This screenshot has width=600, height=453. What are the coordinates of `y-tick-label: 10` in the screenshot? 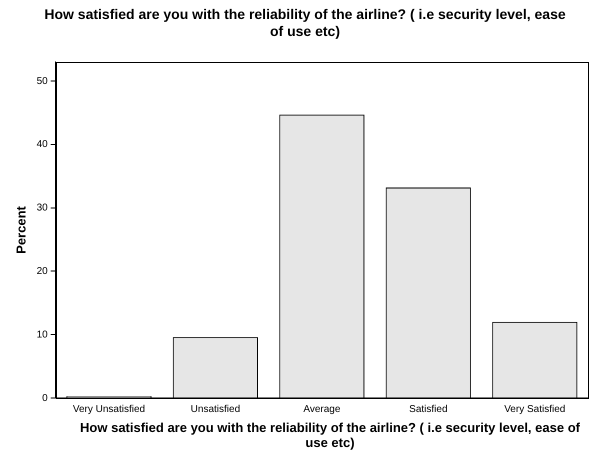 It's located at (42, 334).